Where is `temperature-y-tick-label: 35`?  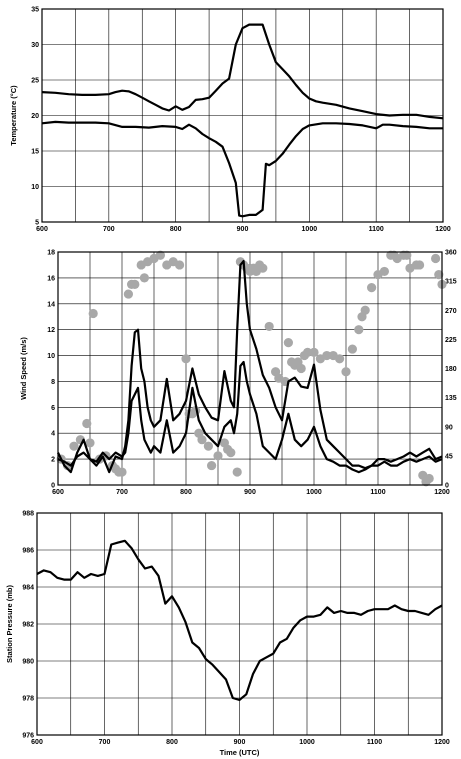 temperature-y-tick-label: 35 is located at coordinates (35, 10).